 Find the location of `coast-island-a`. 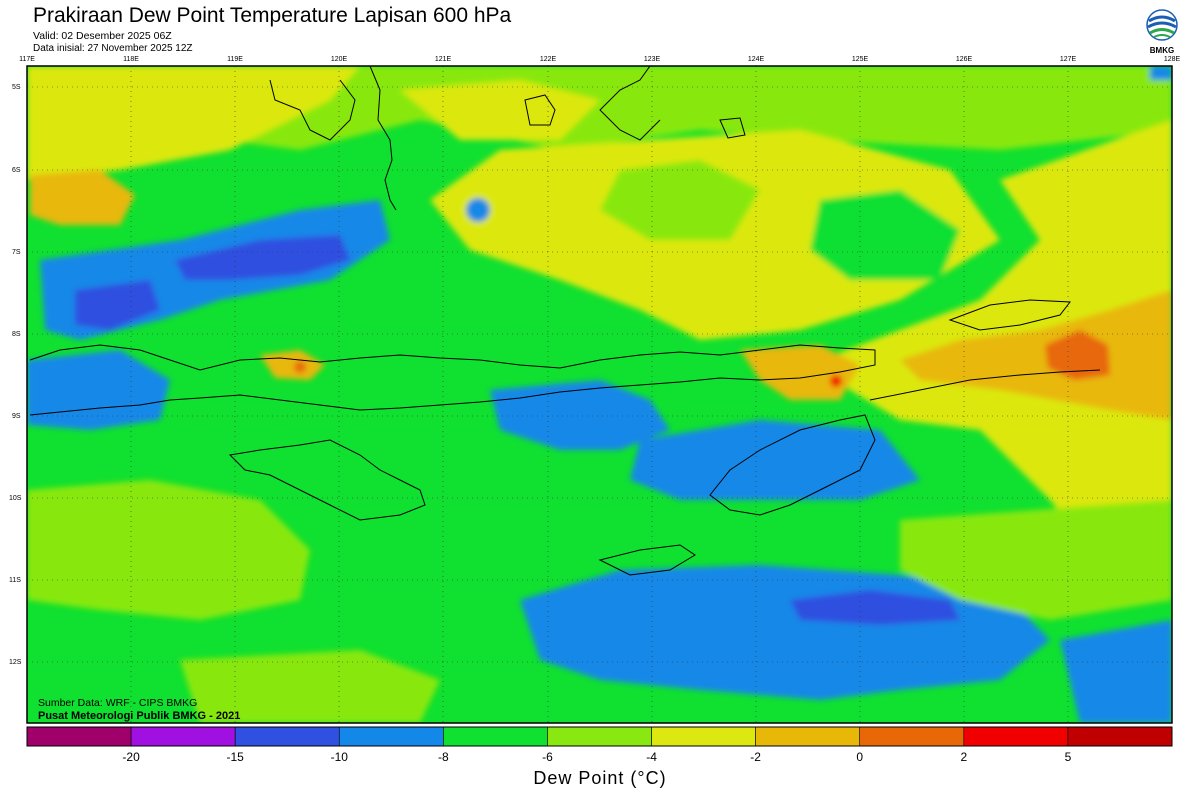

coast-island-a is located at coordinates (540, 110).